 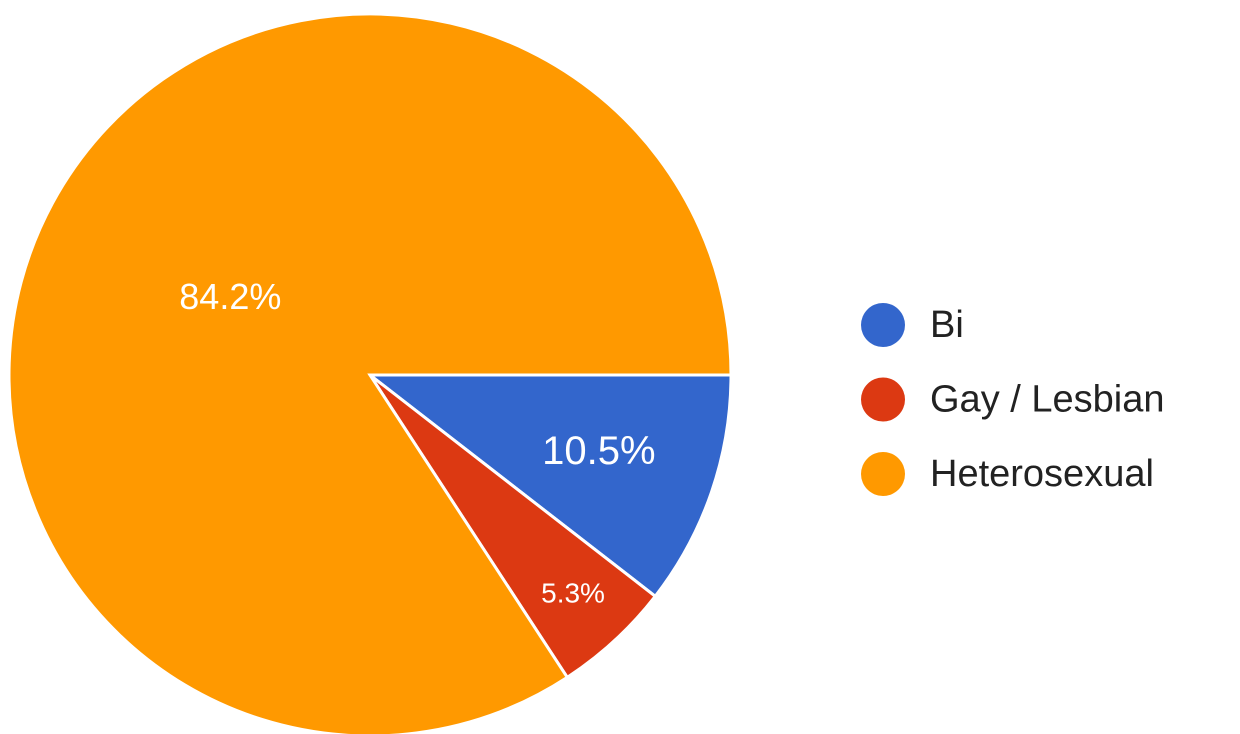 What do you see at coordinates (598, 451) in the screenshot?
I see `slice-label: 10.5%` at bounding box center [598, 451].